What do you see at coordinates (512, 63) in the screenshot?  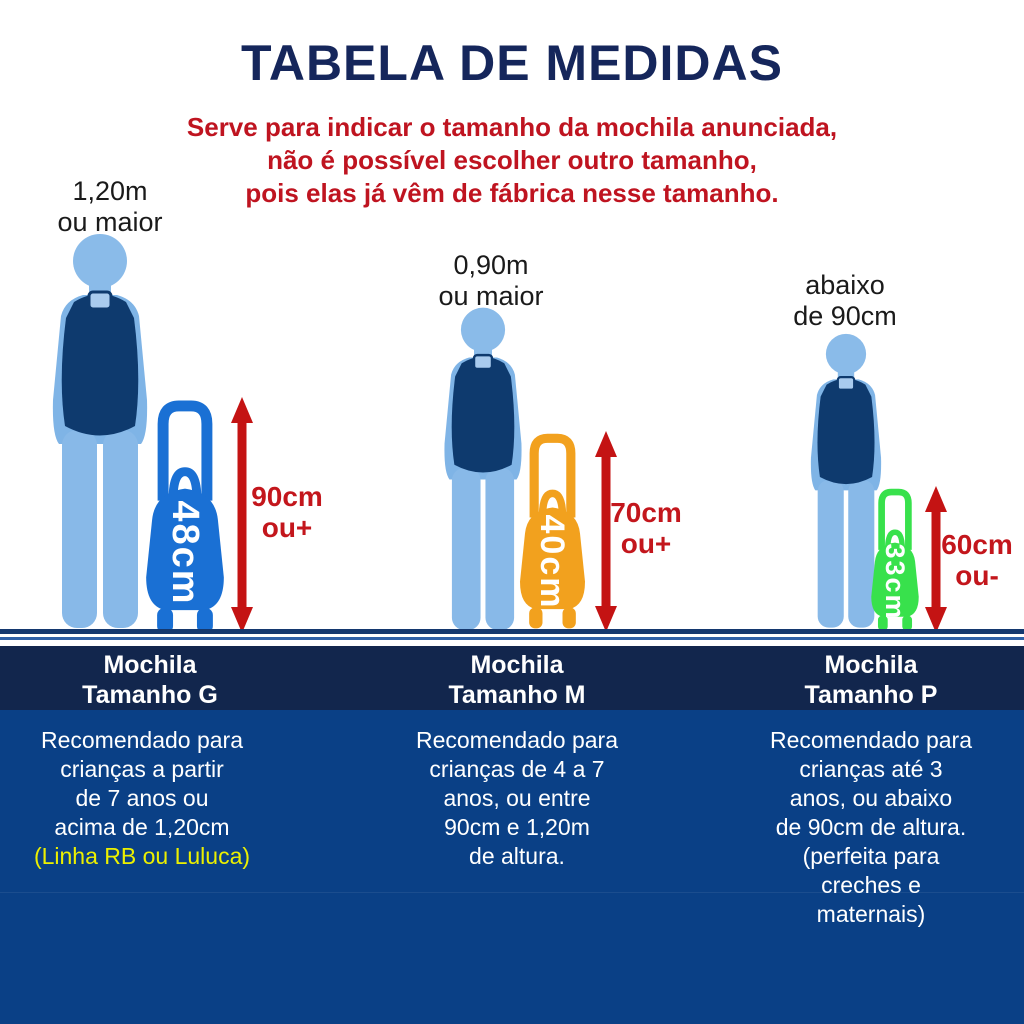 I see `page-title: TABELA DE MEDIDAS` at bounding box center [512, 63].